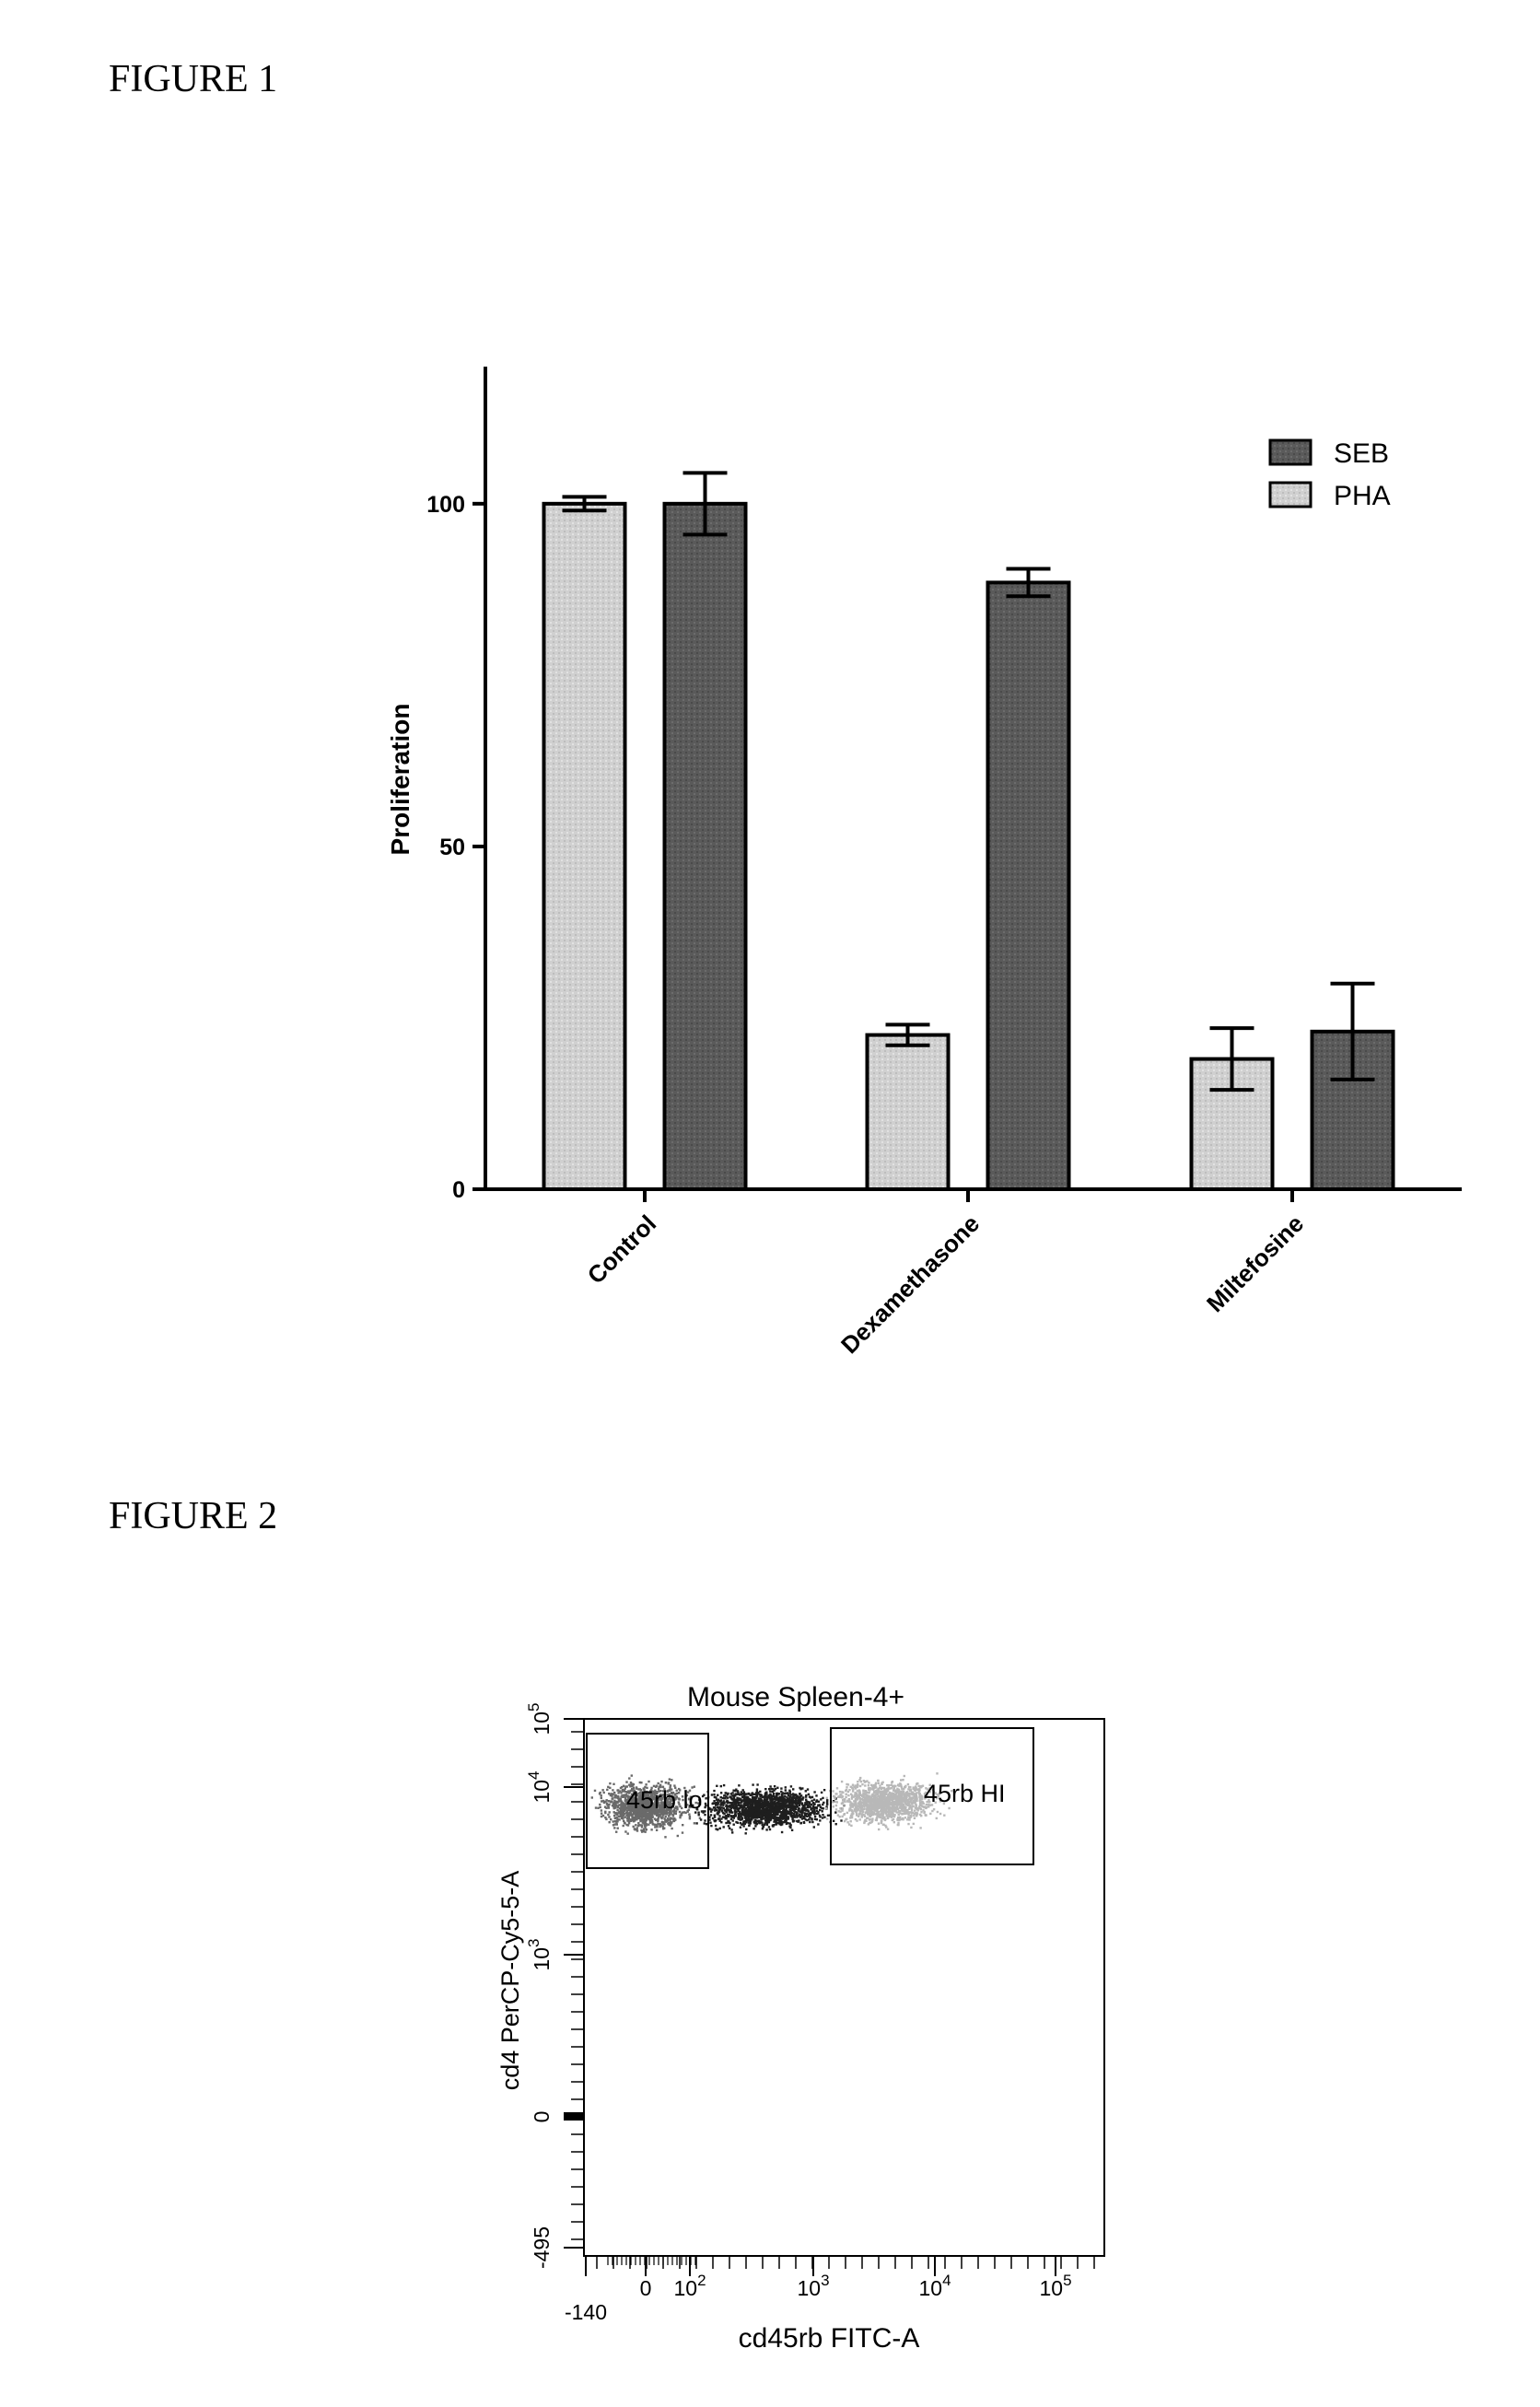  I want to click on legend-swatch-seb, so click(1290, 452).